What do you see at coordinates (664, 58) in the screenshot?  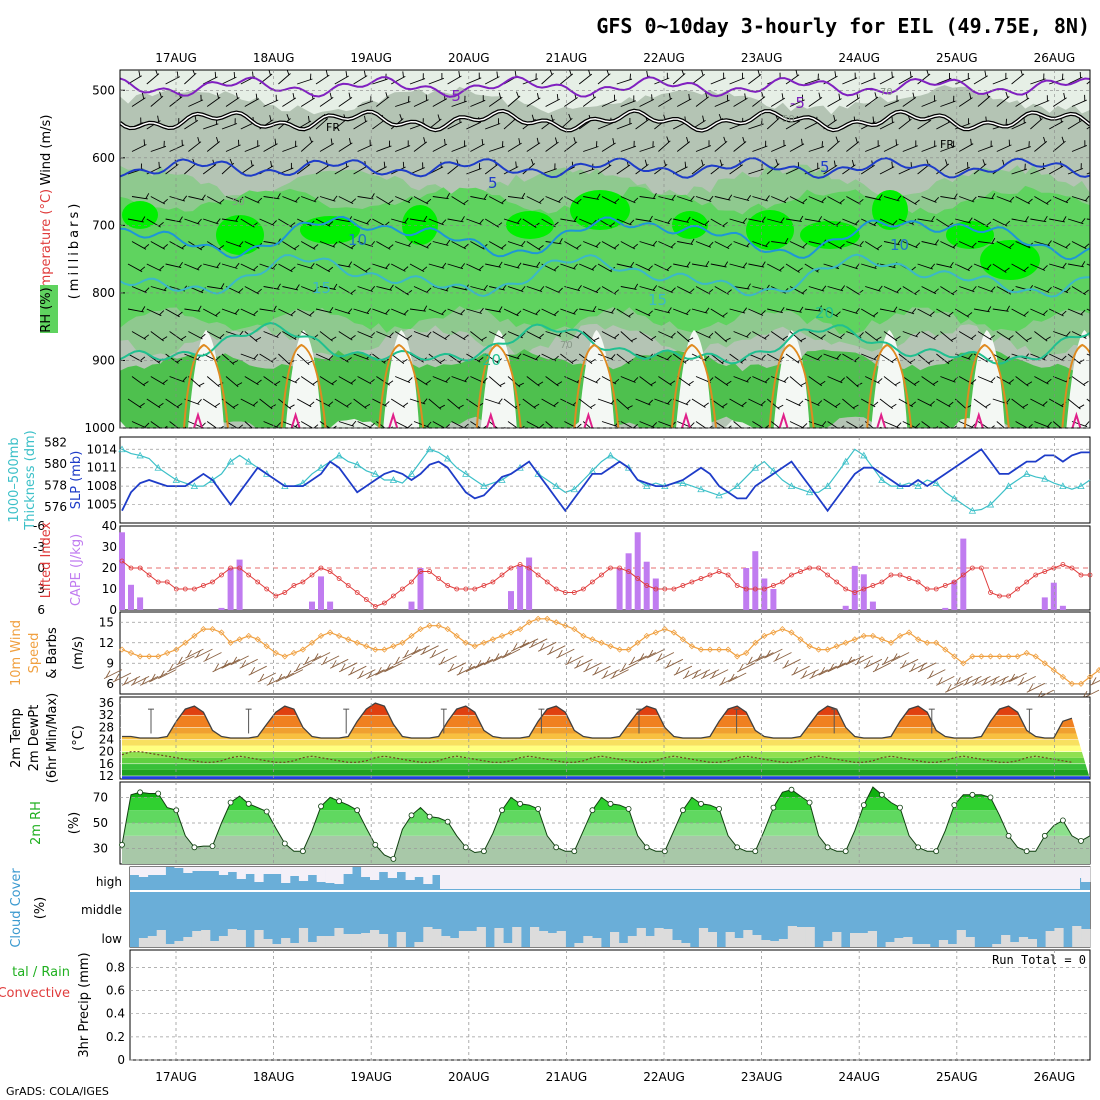 I see `date-label-top: 22AUG` at bounding box center [664, 58].